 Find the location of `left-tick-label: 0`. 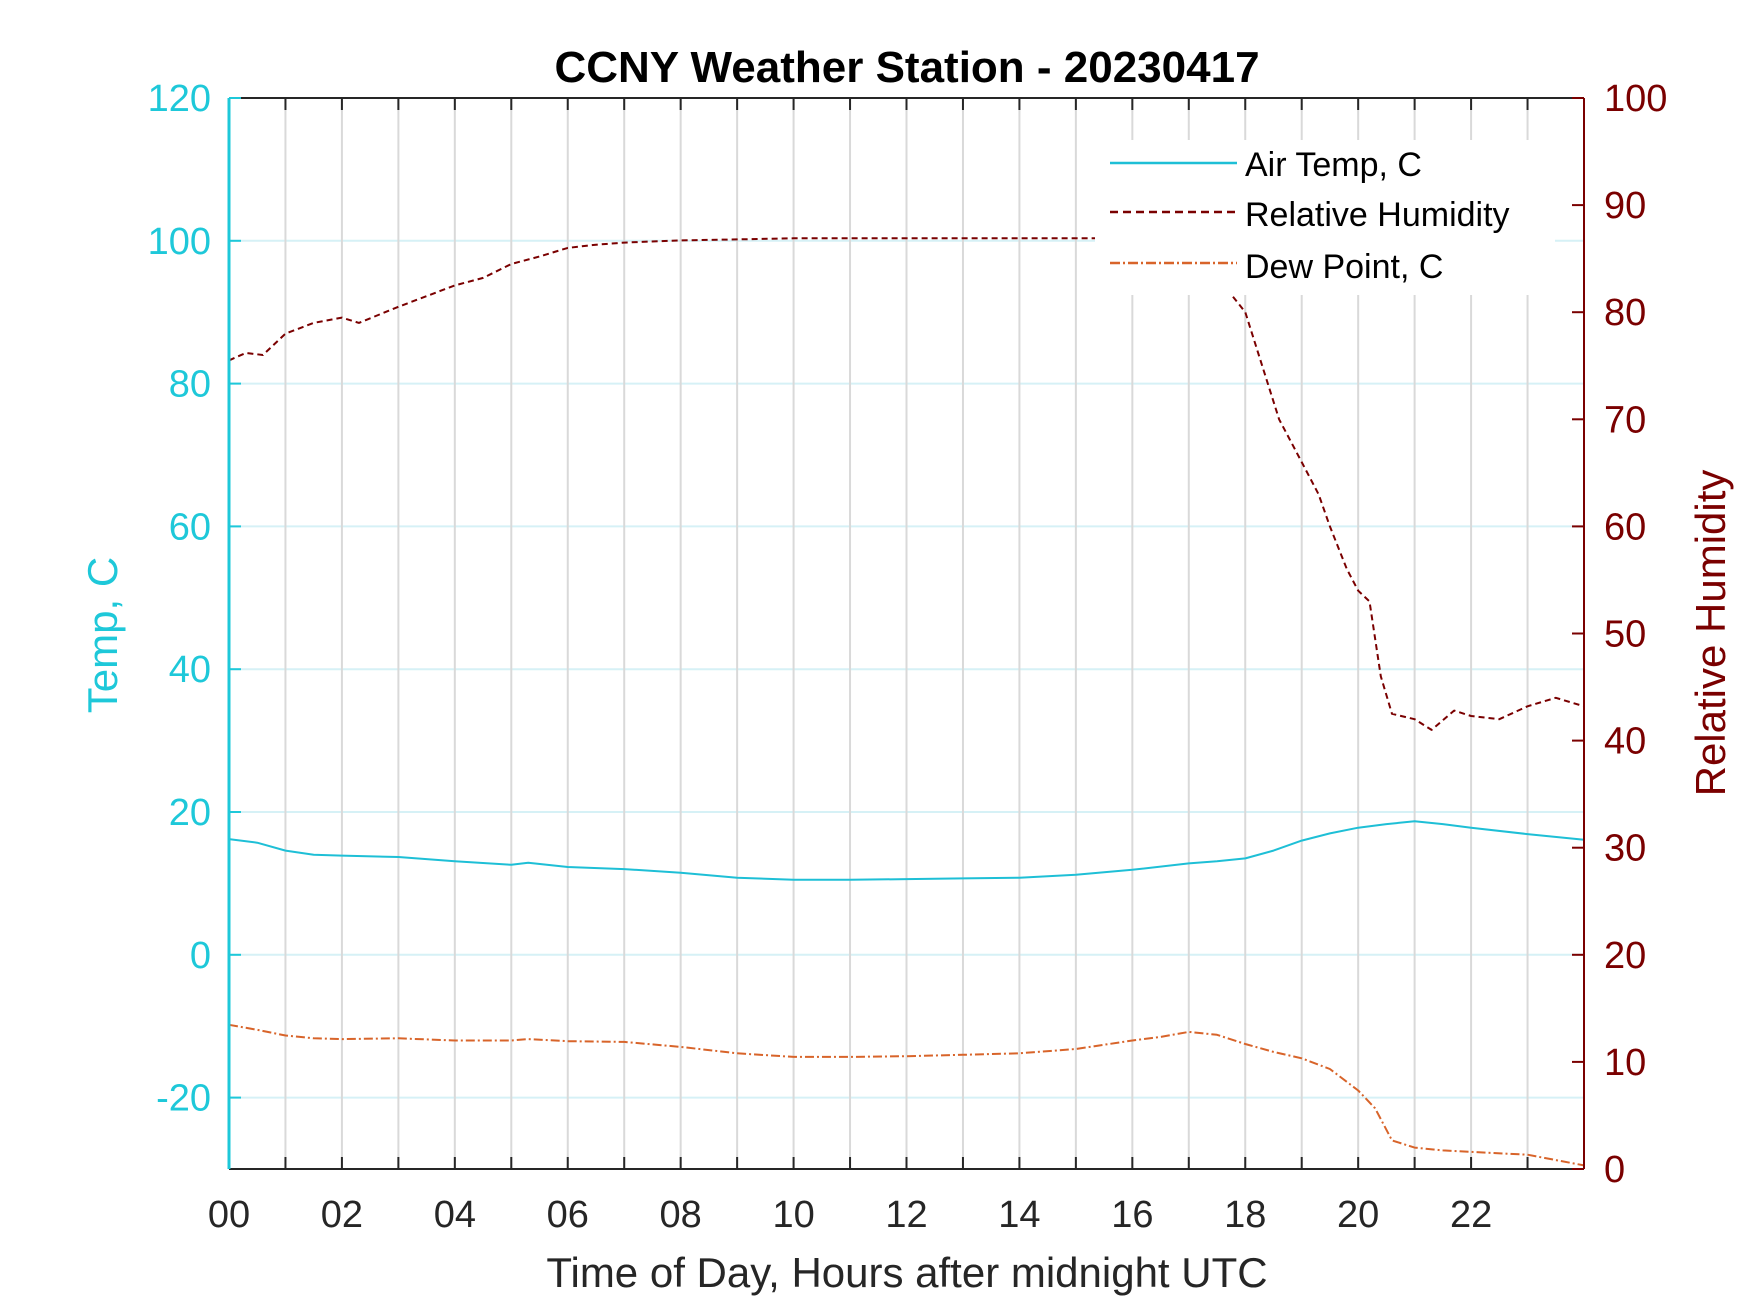

left-tick-label: 0 is located at coordinates (200, 956).